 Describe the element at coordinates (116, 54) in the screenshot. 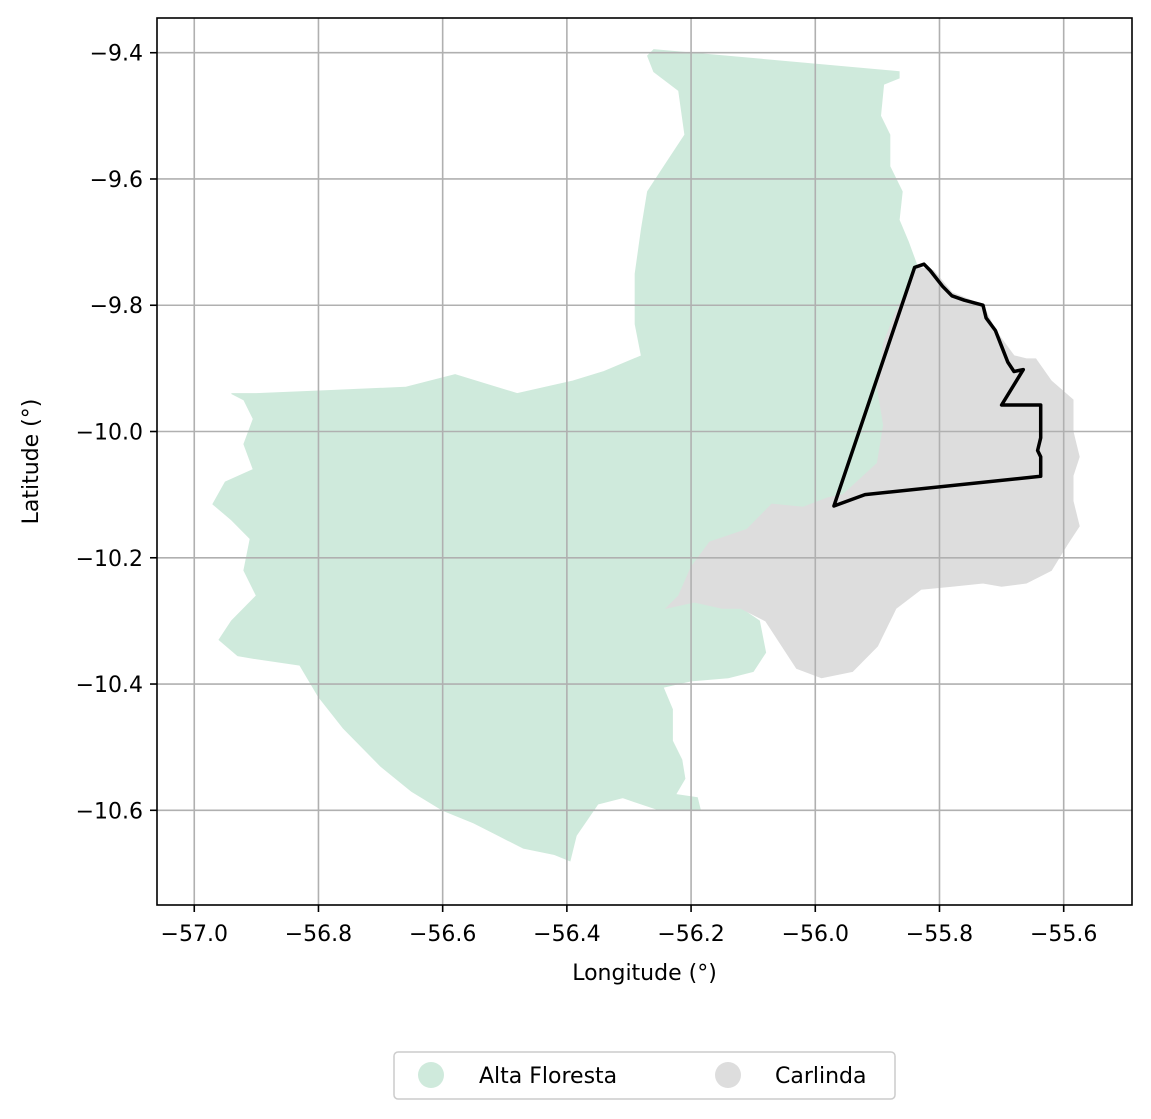

I see `y-tick-label-0: −9.4` at that location.